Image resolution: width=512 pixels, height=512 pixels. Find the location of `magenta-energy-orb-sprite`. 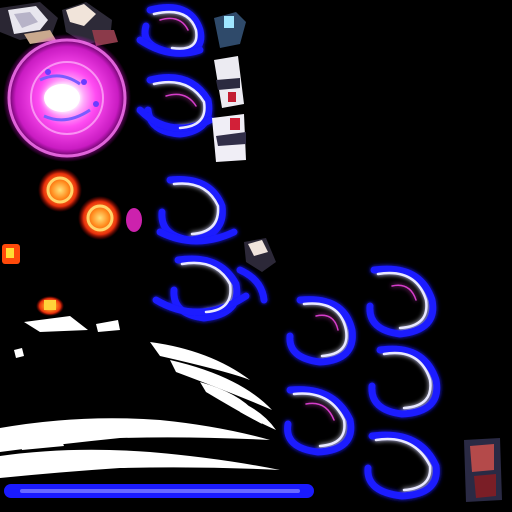

magenta-energy-orb-sprite is located at coordinates (67, 98).